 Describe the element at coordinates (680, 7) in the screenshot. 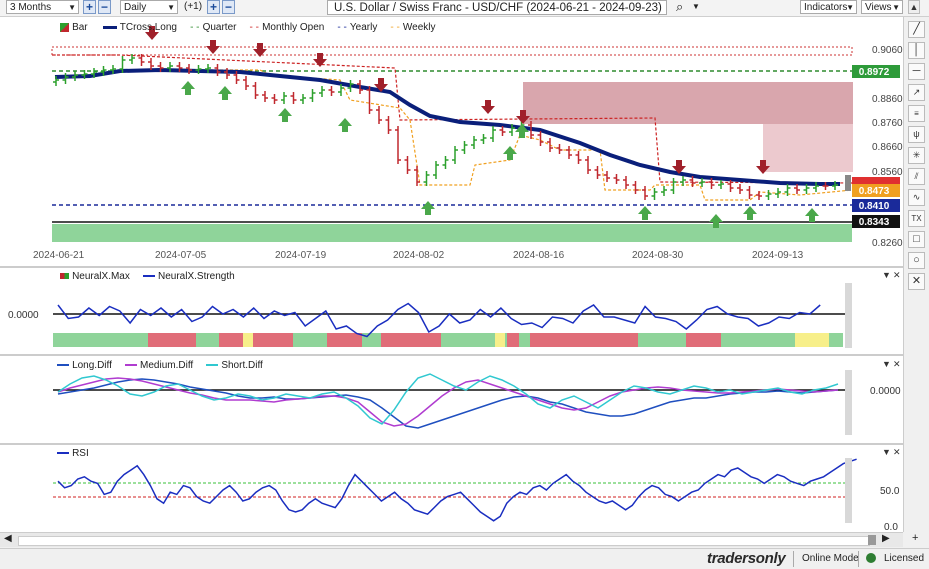

I see `search-icon: ⌕` at that location.